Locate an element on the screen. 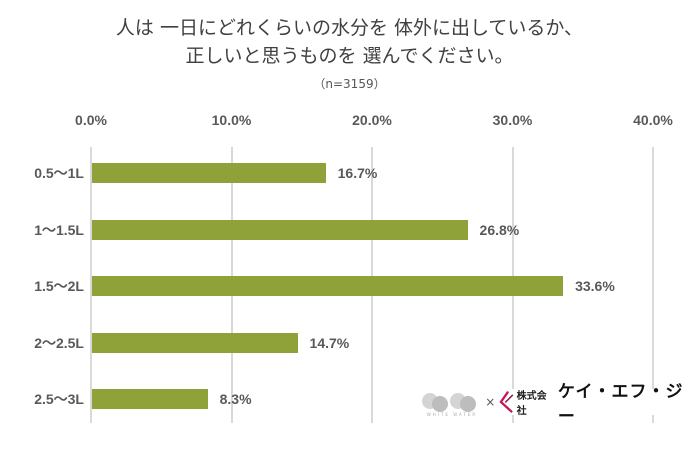 Image resolution: width=699 pixels, height=450 pixels. times-symbol: × is located at coordinates (490, 402).